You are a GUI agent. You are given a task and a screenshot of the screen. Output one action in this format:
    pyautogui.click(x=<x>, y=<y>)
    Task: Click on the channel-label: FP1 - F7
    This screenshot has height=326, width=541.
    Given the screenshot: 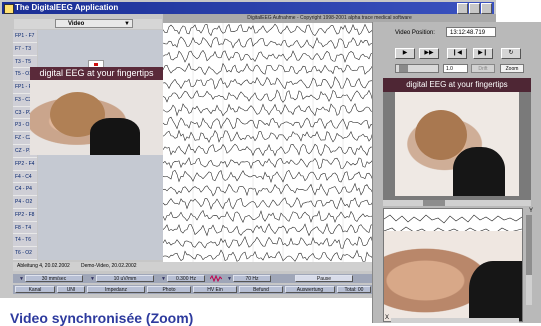 What is the action you would take?
    pyautogui.click(x=25, y=36)
    